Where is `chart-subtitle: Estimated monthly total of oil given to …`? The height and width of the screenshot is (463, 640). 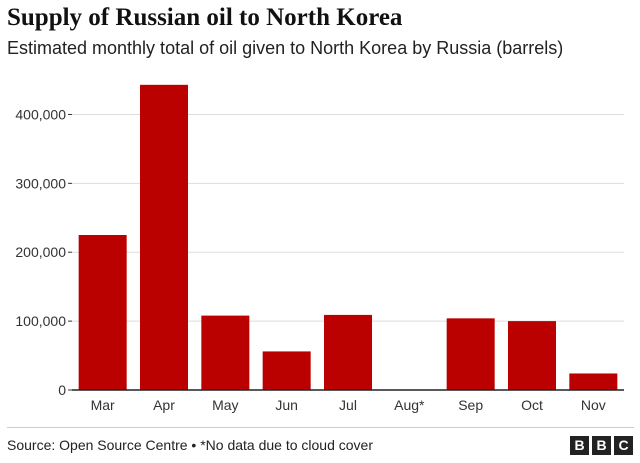 chart-subtitle: Estimated monthly total of oil given to … is located at coordinates (285, 48).